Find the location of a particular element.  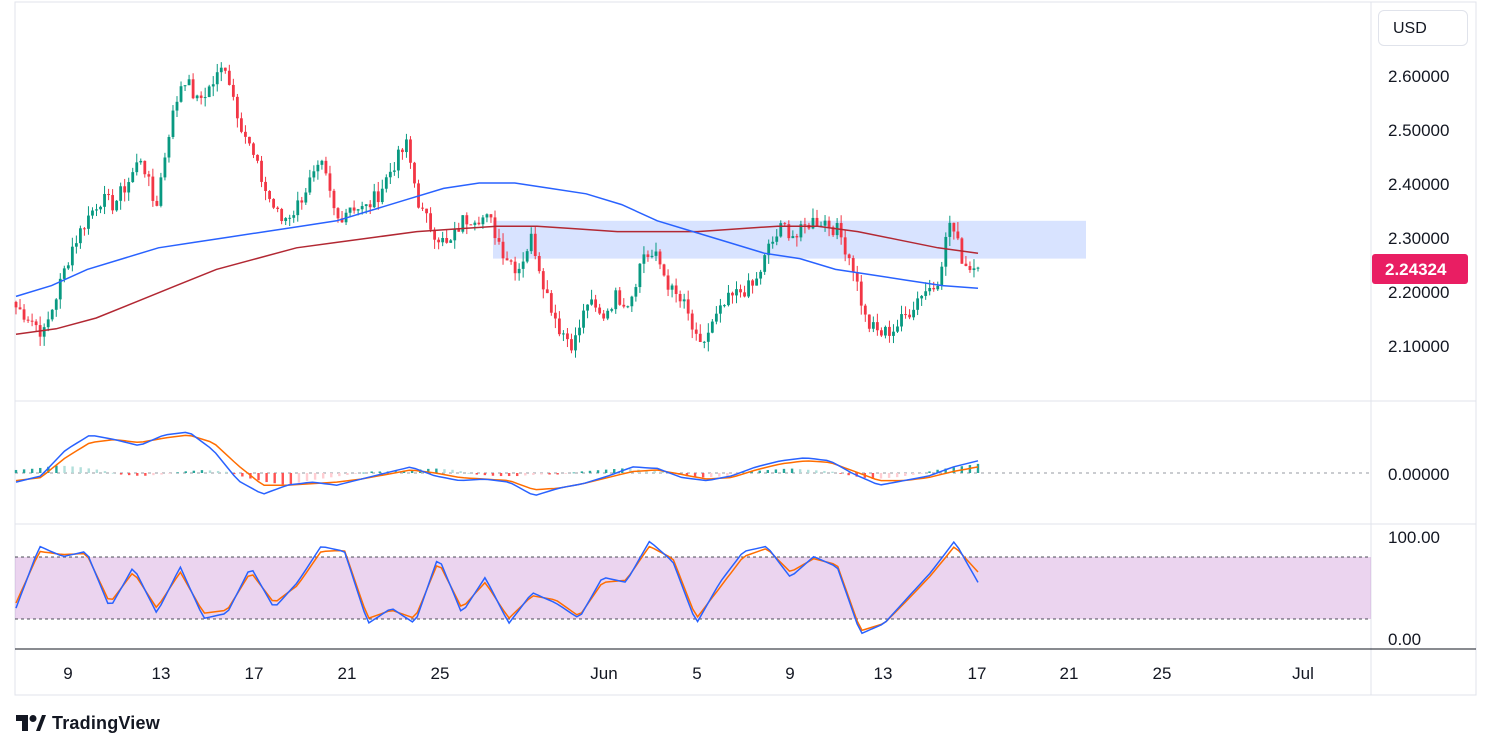

stochastic-k-line is located at coordinates (497, 587).